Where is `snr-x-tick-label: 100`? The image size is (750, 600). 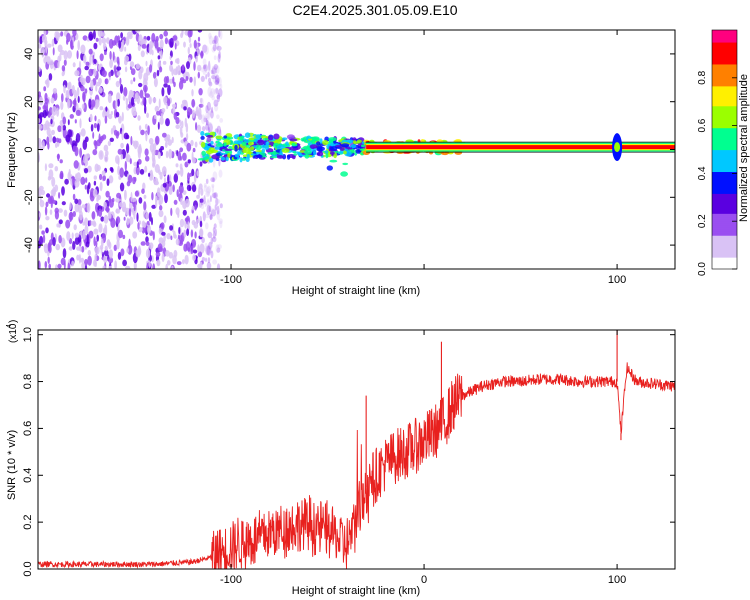
snr-x-tick-label: 100 is located at coordinates (617, 580).